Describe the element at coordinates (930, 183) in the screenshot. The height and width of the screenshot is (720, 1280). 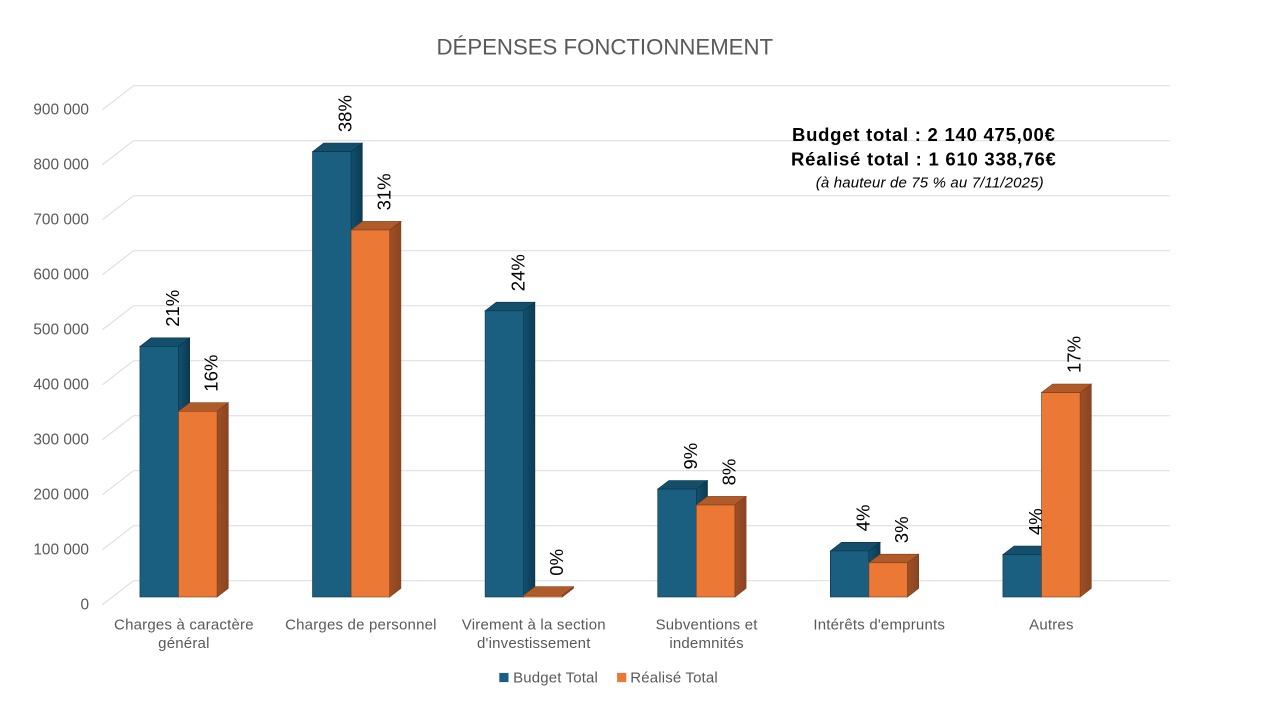
I see `svg-text:(à hauteur de 75 % au 7/11/202: (à hauteur de 75 % au 7/11/2025)` at that location.